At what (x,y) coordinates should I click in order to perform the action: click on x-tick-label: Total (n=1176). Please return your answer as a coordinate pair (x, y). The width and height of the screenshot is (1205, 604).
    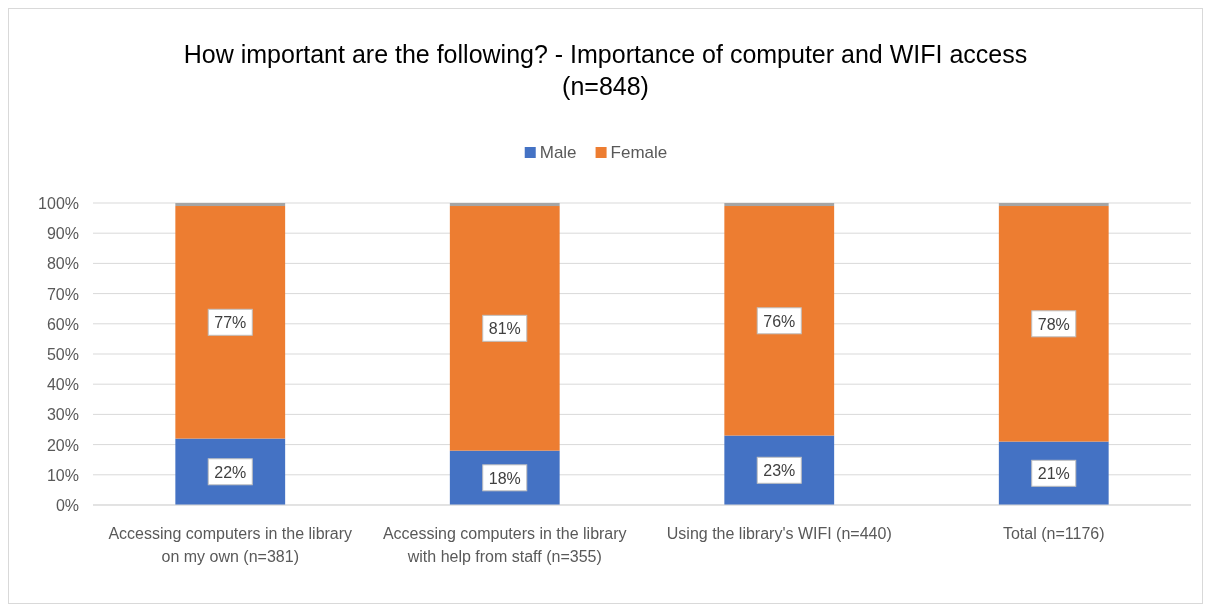
    Looking at the image, I should click on (1053, 533).